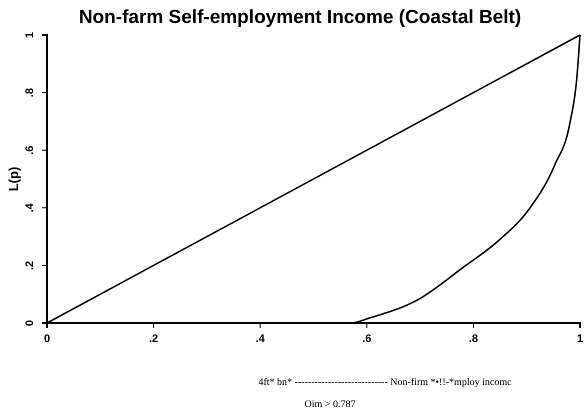 The height and width of the screenshot is (415, 588). Describe the element at coordinates (153, 339) in the screenshot. I see `x-tick-label: .2` at that location.